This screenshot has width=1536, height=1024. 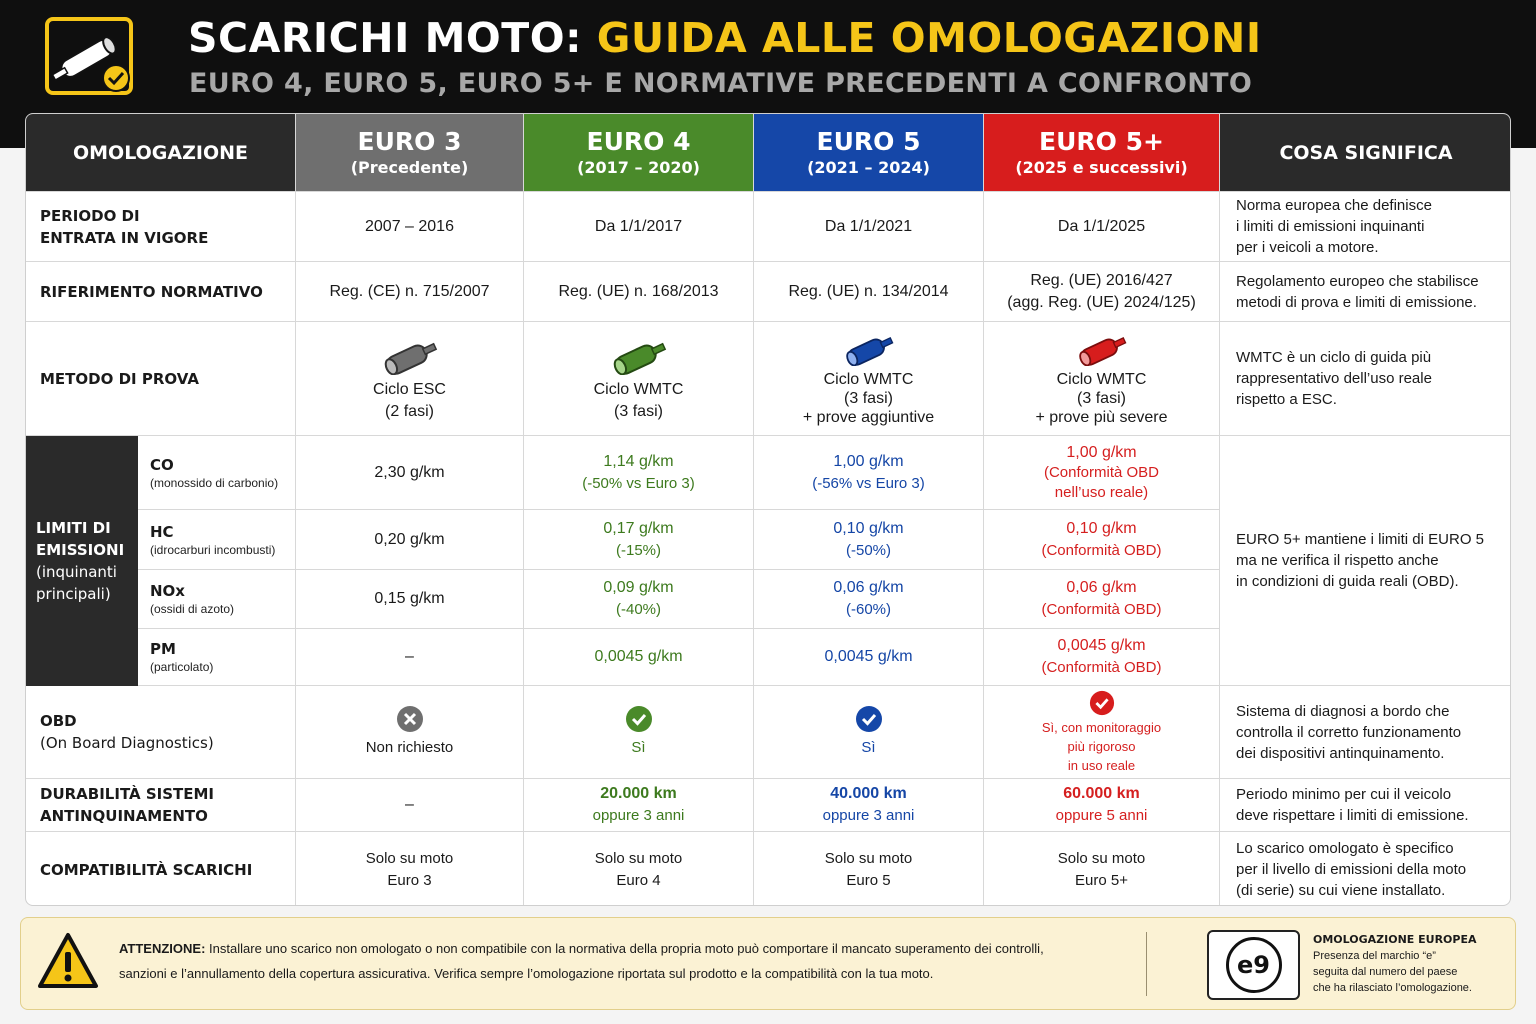 I want to click on compatibilita-euro5: Solo su moto Euro 5, so click(x=869, y=868).